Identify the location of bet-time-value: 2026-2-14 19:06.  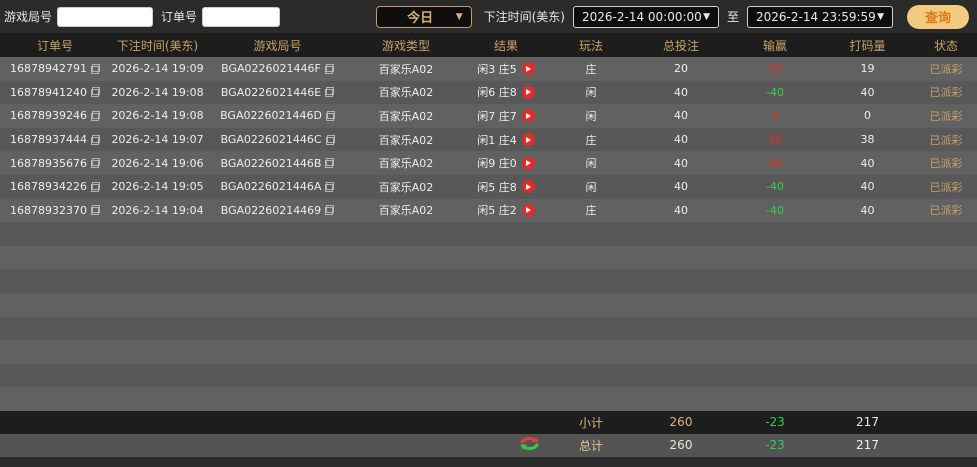
(157, 163).